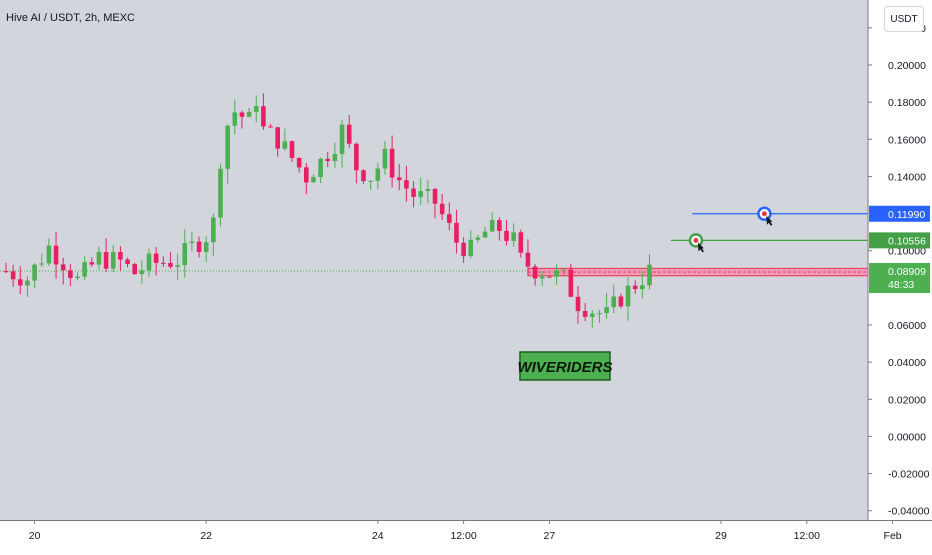 Image resolution: width=932 pixels, height=555 pixels. Describe the element at coordinates (907, 241) in the screenshot. I see `target-1-price-label: 0.10556` at that location.